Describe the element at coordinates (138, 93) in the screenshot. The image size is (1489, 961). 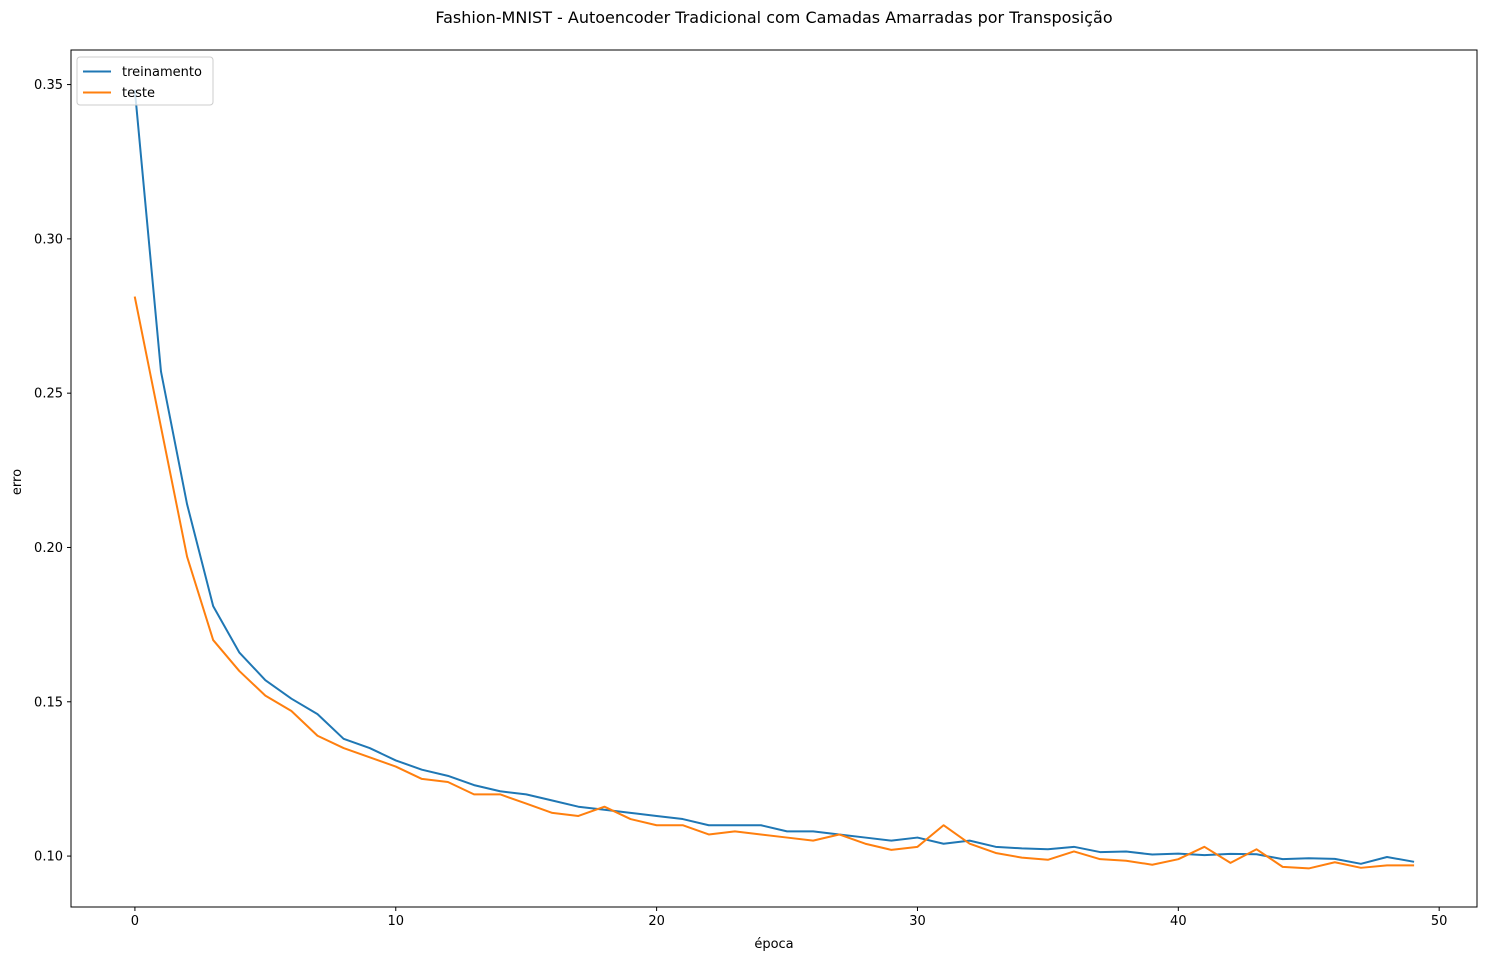
I see `legend-label-teste: teste` at that location.